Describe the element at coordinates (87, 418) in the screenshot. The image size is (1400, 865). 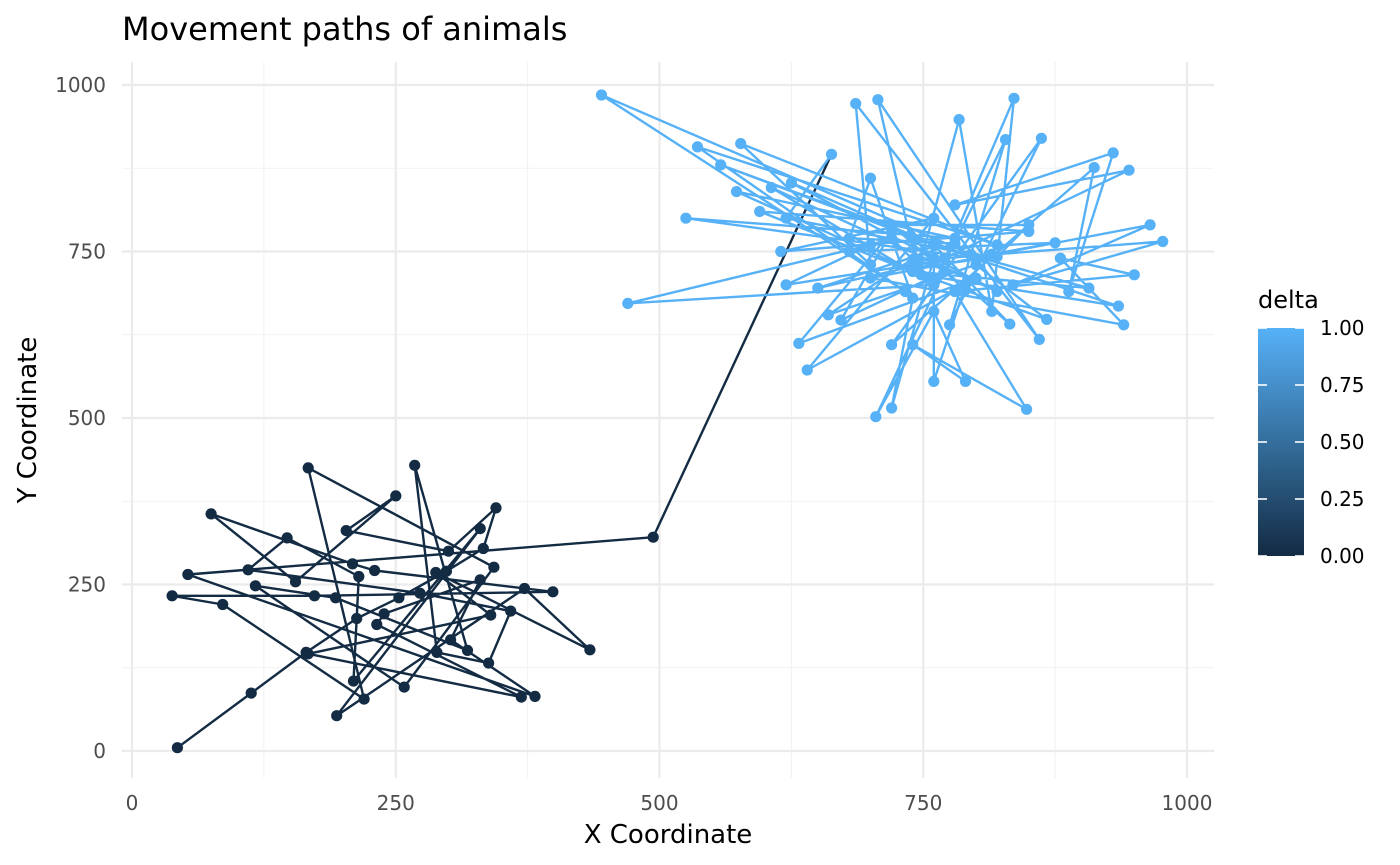
I see `y-tick-label: 500` at that location.